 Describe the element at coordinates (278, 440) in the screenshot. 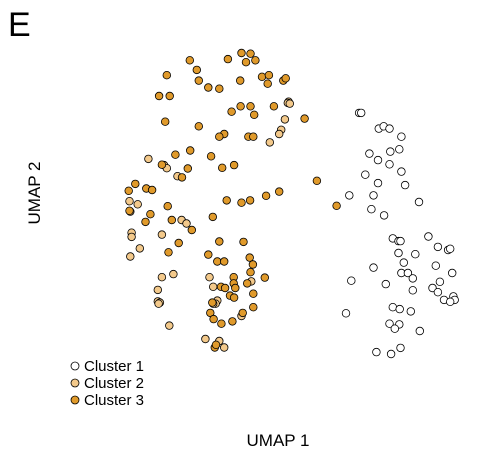

I see `x-axis-label: UMAP 1` at that location.